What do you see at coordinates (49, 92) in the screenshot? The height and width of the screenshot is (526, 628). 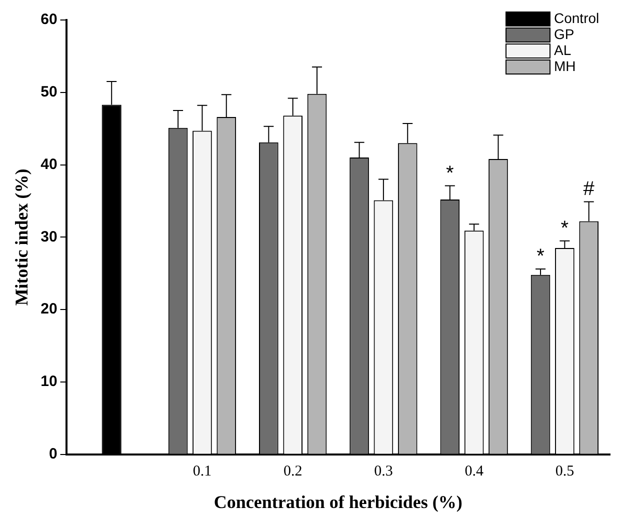 I see `y-tick-label: 50` at bounding box center [49, 92].